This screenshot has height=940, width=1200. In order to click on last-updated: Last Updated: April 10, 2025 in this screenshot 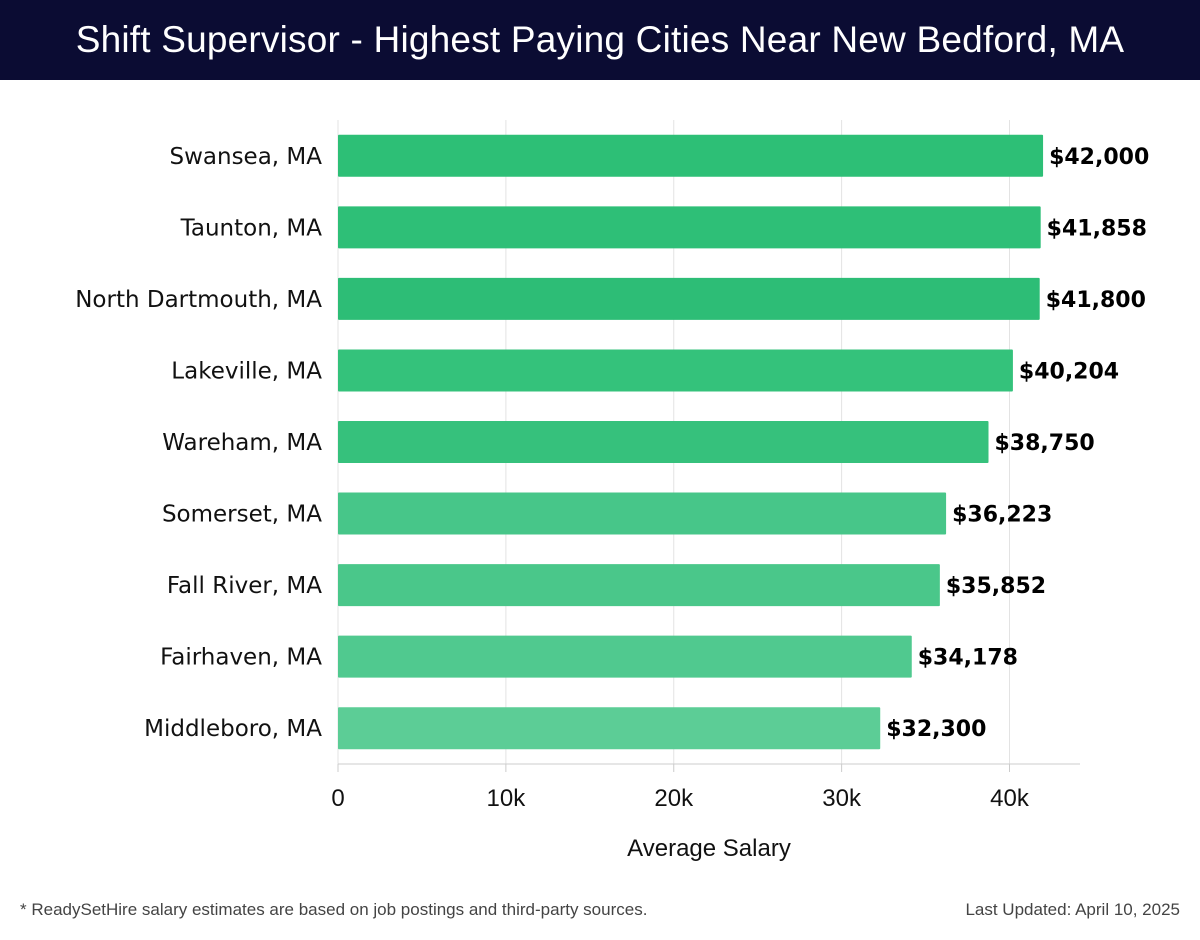, I will do `click(1072, 909)`.